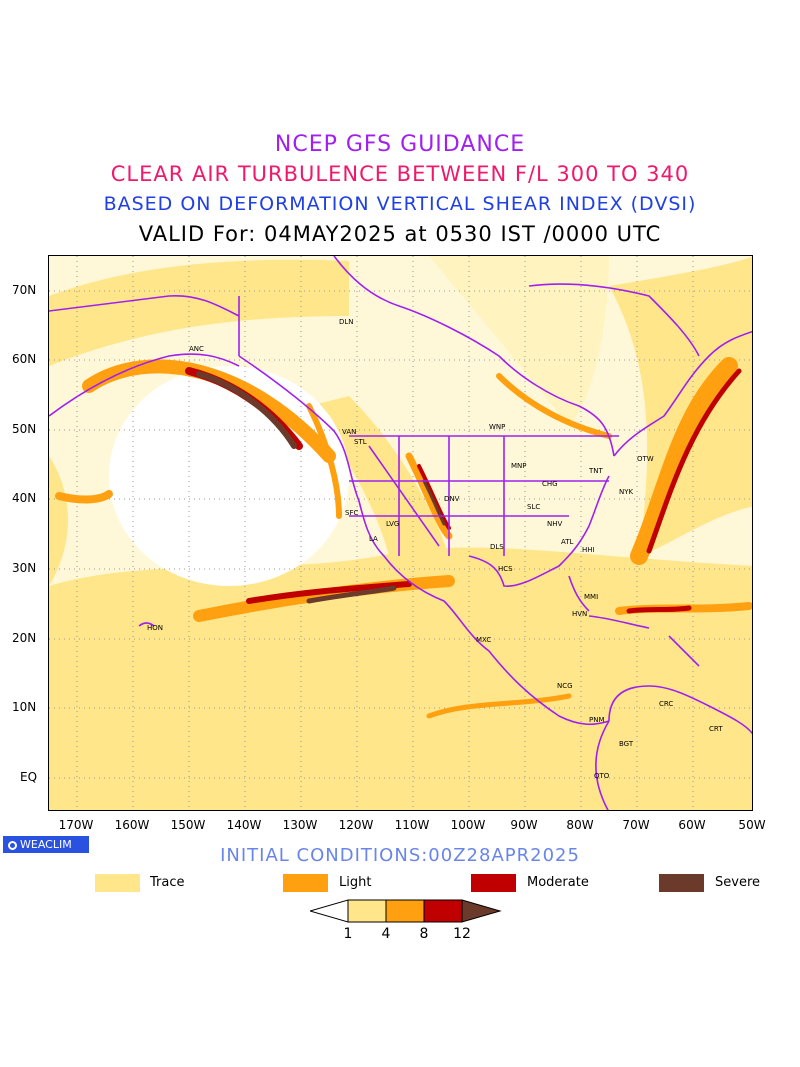 The height and width of the screenshot is (1067, 800). I want to click on city-label-nhv: NHV, so click(555, 524).